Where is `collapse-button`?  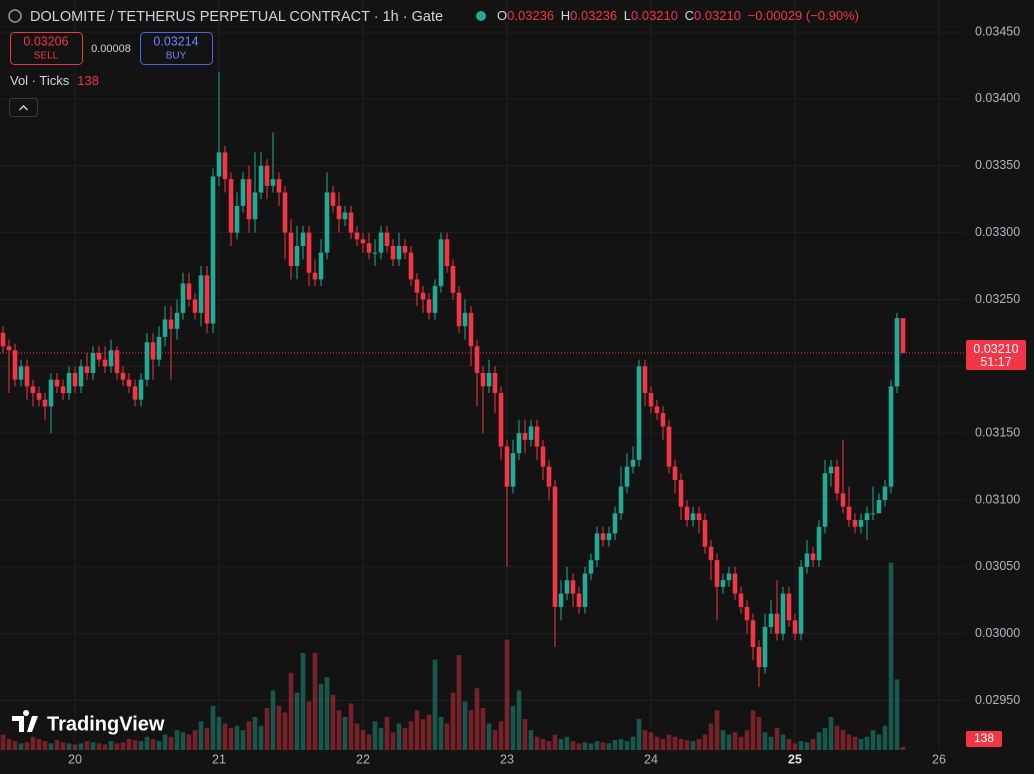
collapse-button is located at coordinates (23, 107).